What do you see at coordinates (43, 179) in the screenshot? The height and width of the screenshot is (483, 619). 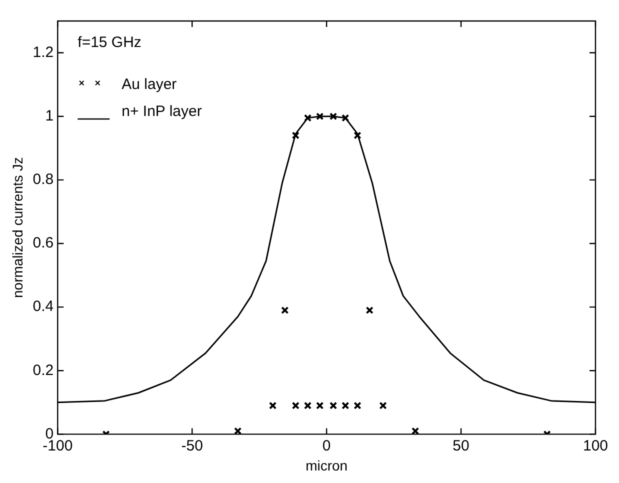 I see `y-tick-label: 0.8` at bounding box center [43, 179].